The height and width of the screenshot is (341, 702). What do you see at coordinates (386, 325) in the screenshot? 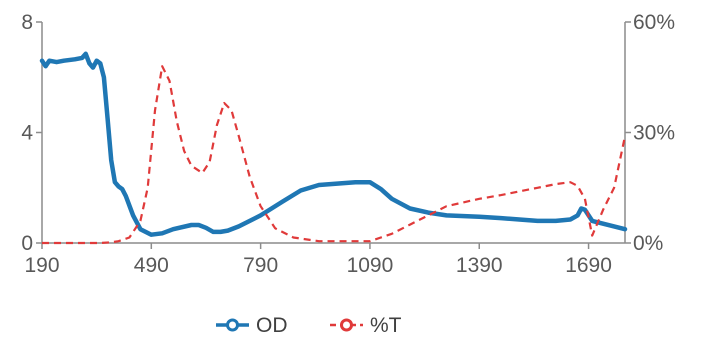
I see `legend-label: %T` at bounding box center [386, 325].